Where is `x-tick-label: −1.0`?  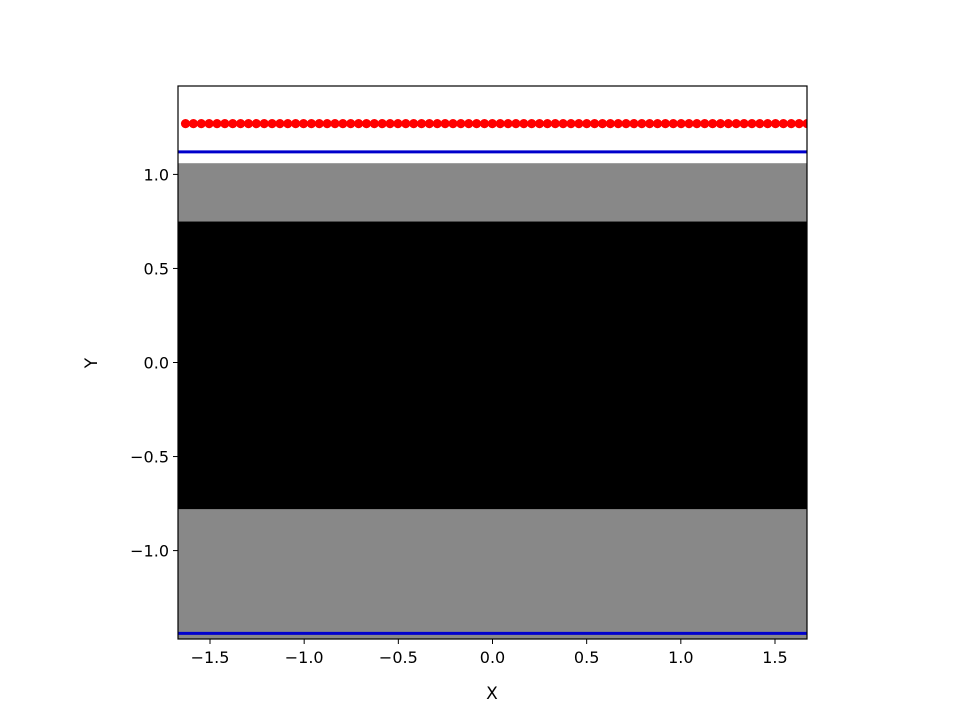
x-tick-label: −1.0 is located at coordinates (304, 657).